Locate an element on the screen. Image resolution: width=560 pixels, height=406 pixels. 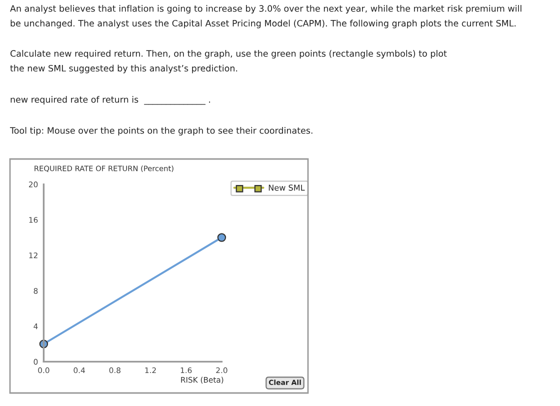
text: An analyst believes that inflation is going to increase by 3.0% over the next year, while the market risk premium will be unchanged. The analyst uses the Capital Asset Pricing Model (CAPM). The following graph plots the current SML. is located at coordinates (266, 16).